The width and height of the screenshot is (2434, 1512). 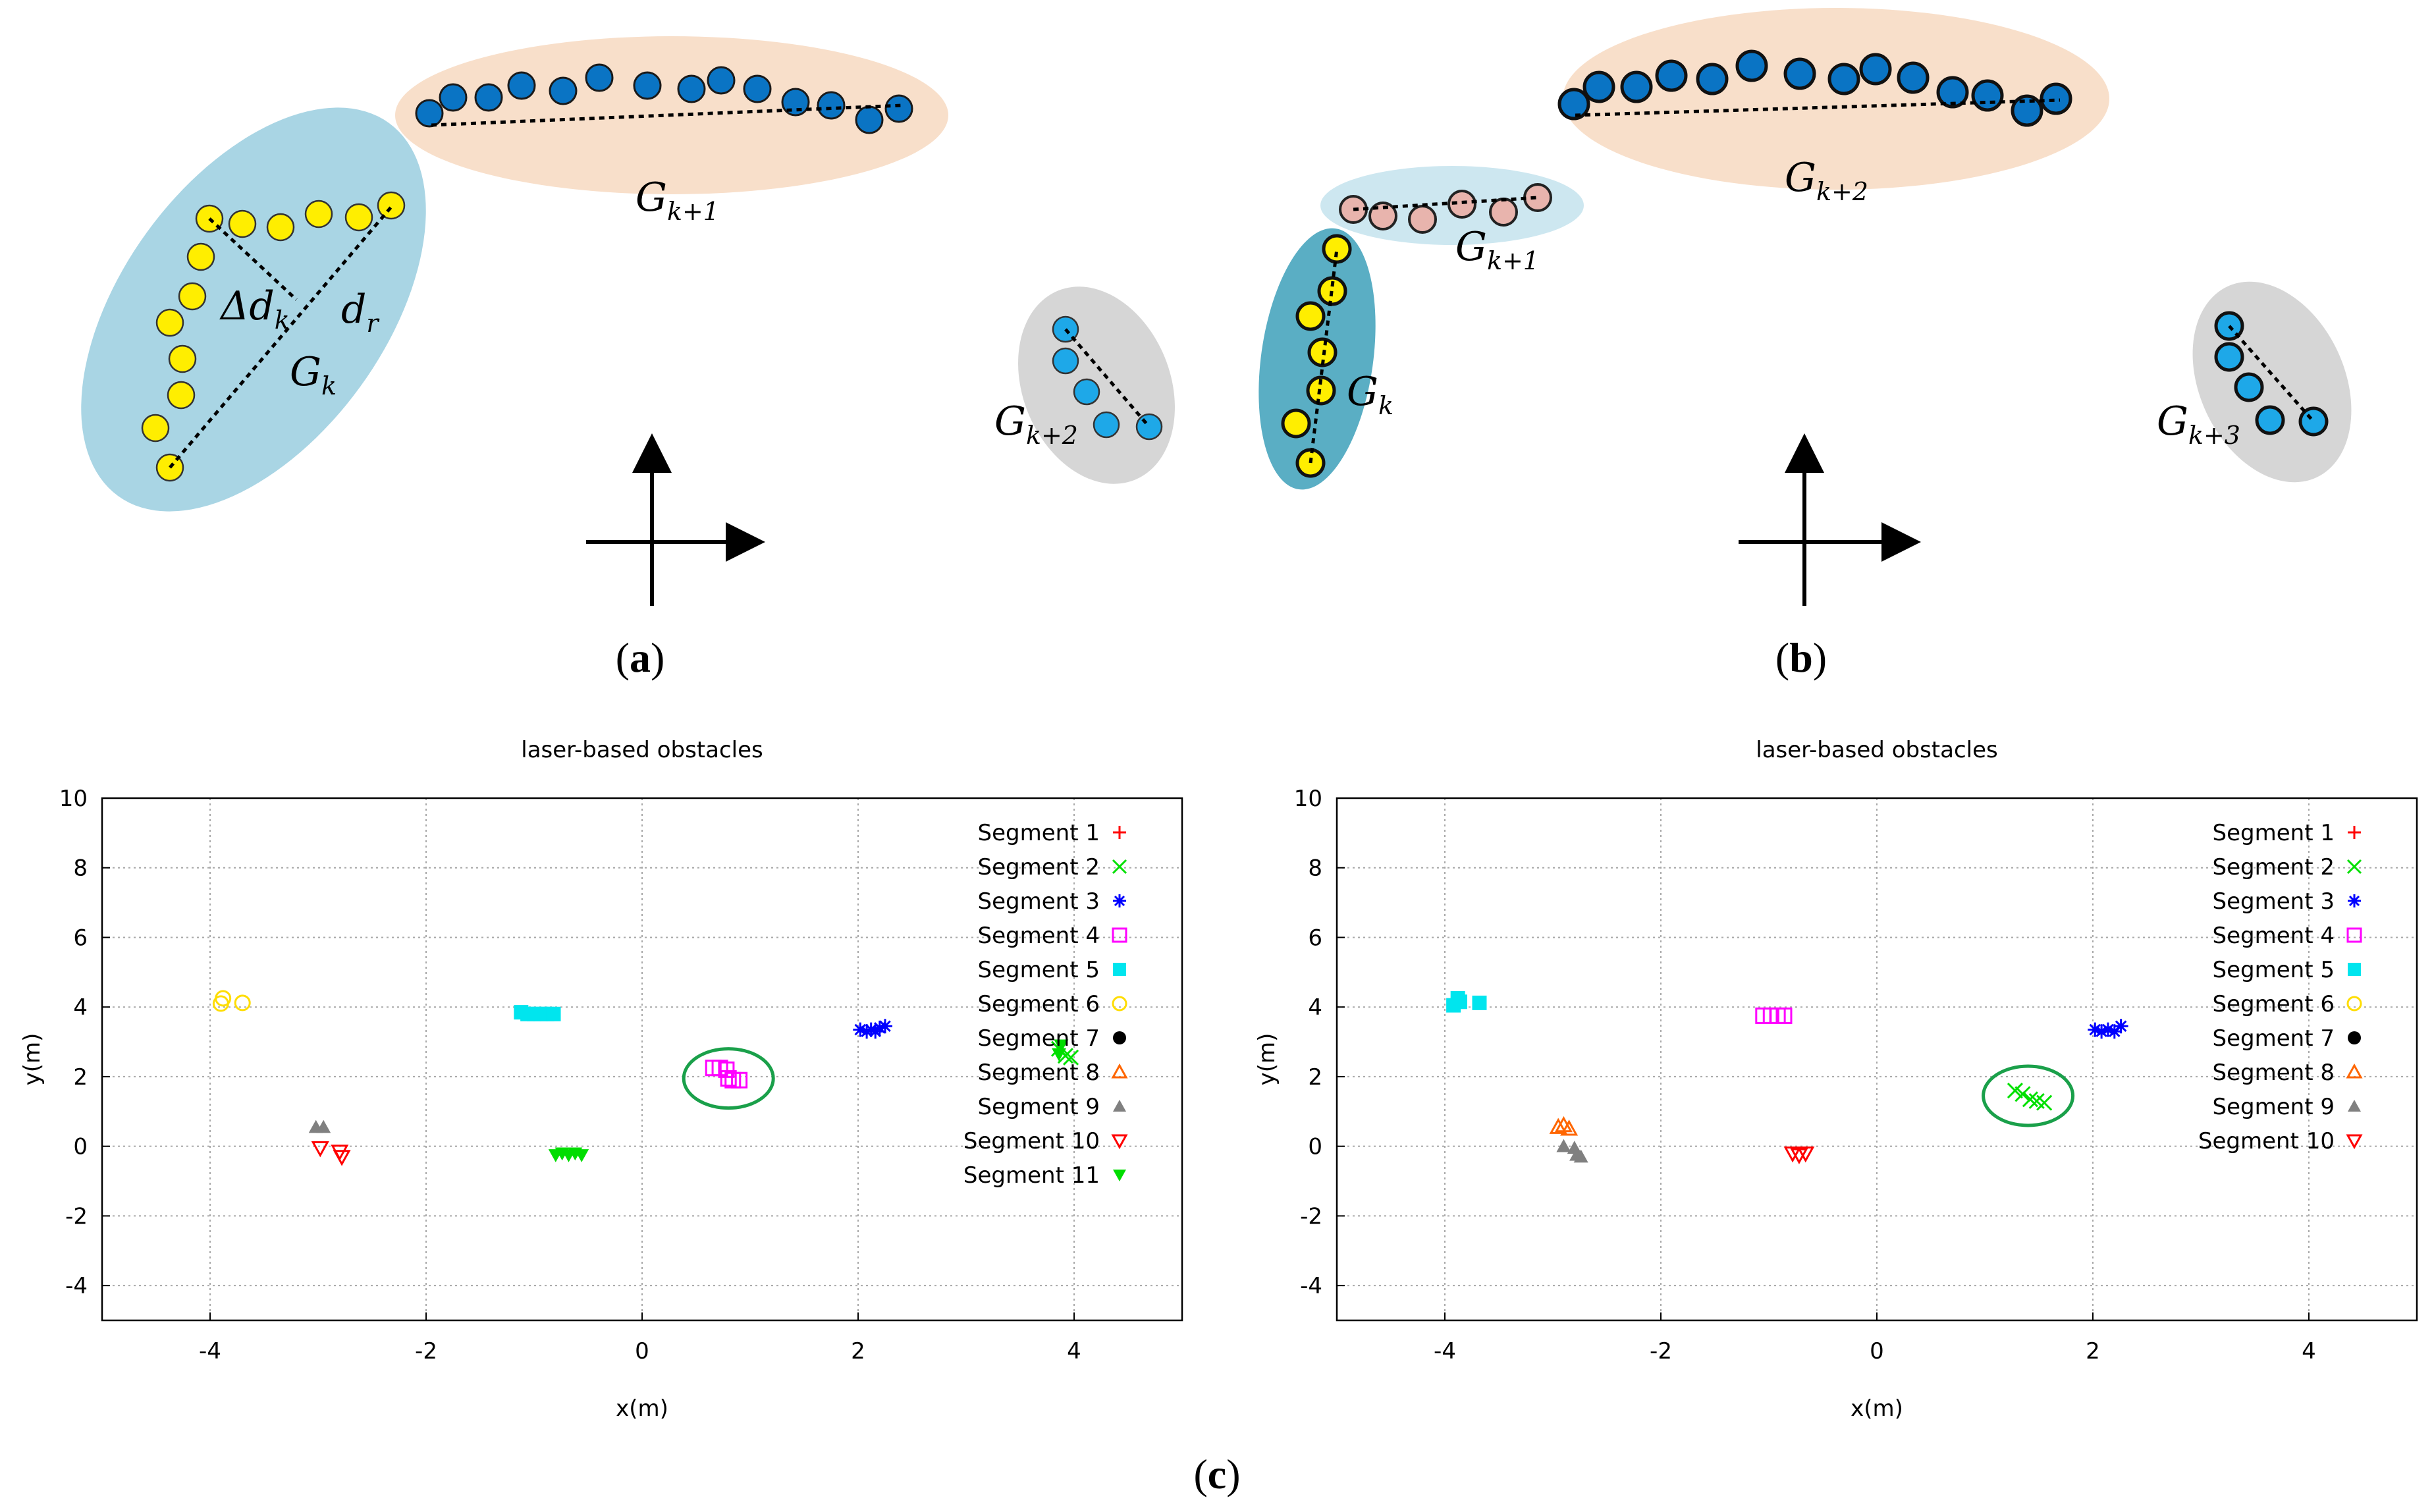 What do you see at coordinates (1039, 867) in the screenshot?
I see `legend-label: Segment 2` at bounding box center [1039, 867].